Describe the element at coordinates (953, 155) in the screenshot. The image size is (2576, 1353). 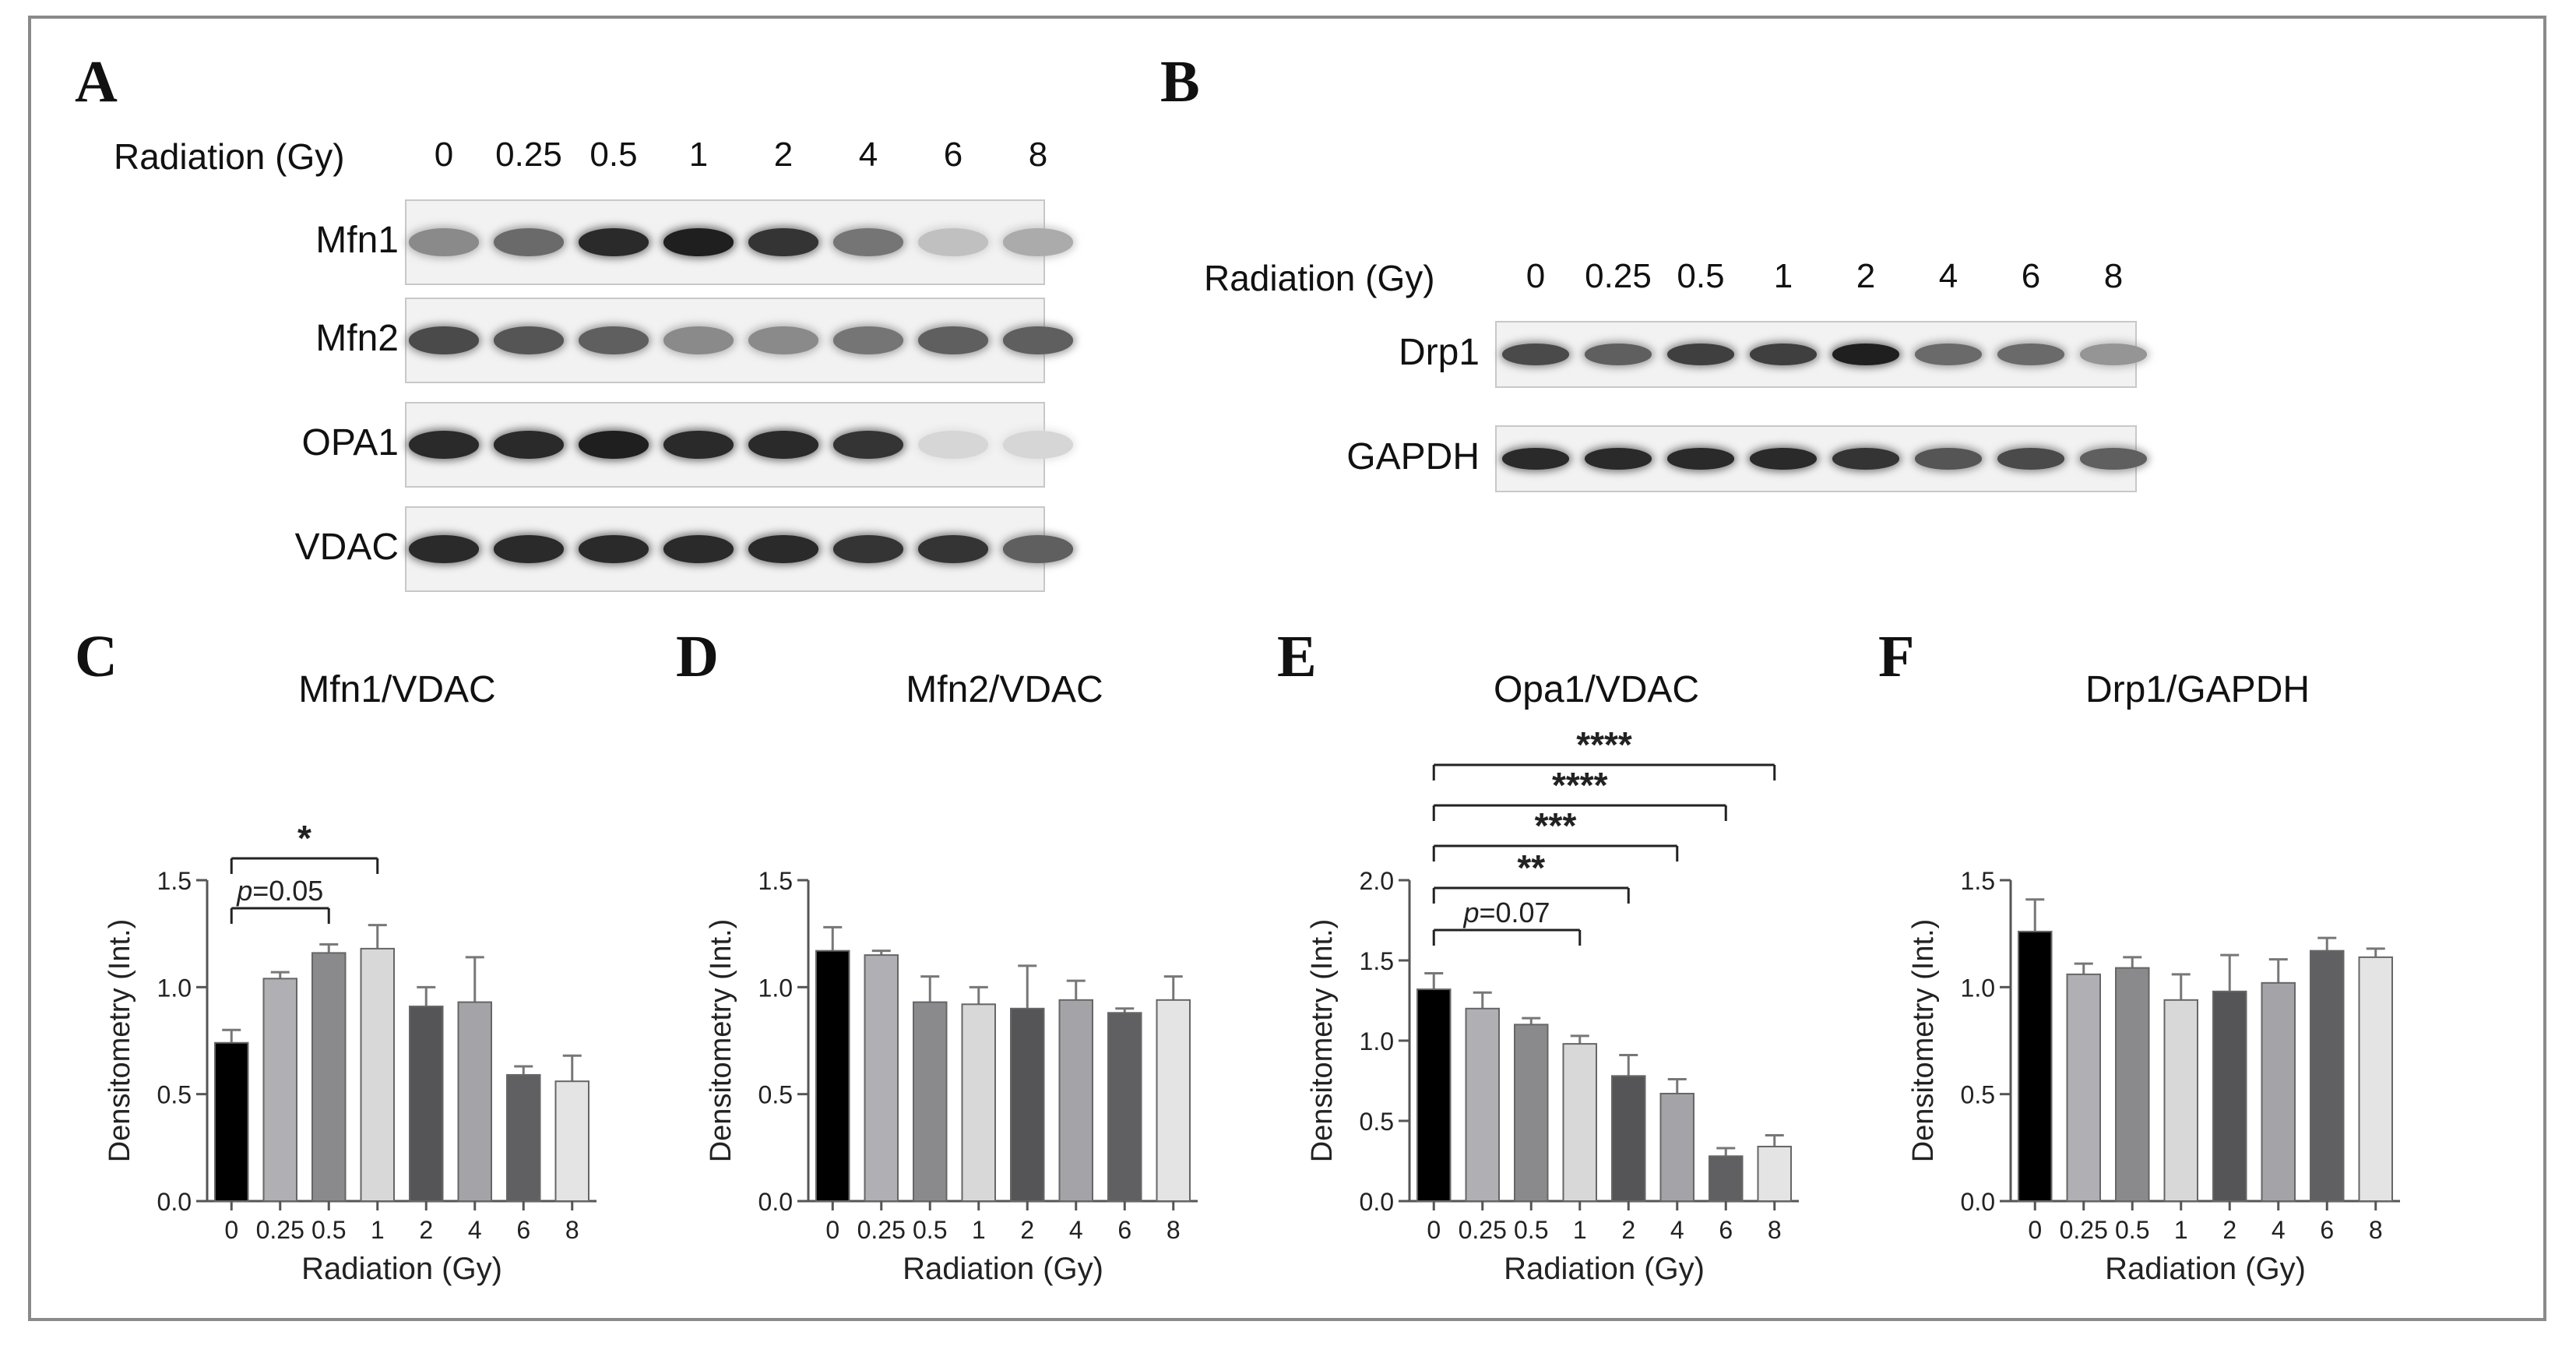
I see `blot_a-lane-label: 6` at that location.